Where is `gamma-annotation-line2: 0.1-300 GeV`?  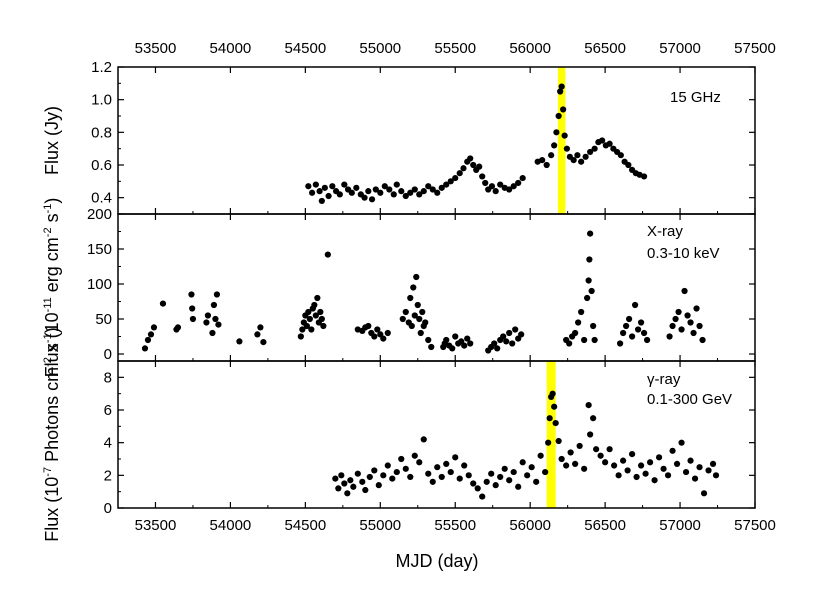 gamma-annotation-line2: 0.1-300 GeV is located at coordinates (689, 399).